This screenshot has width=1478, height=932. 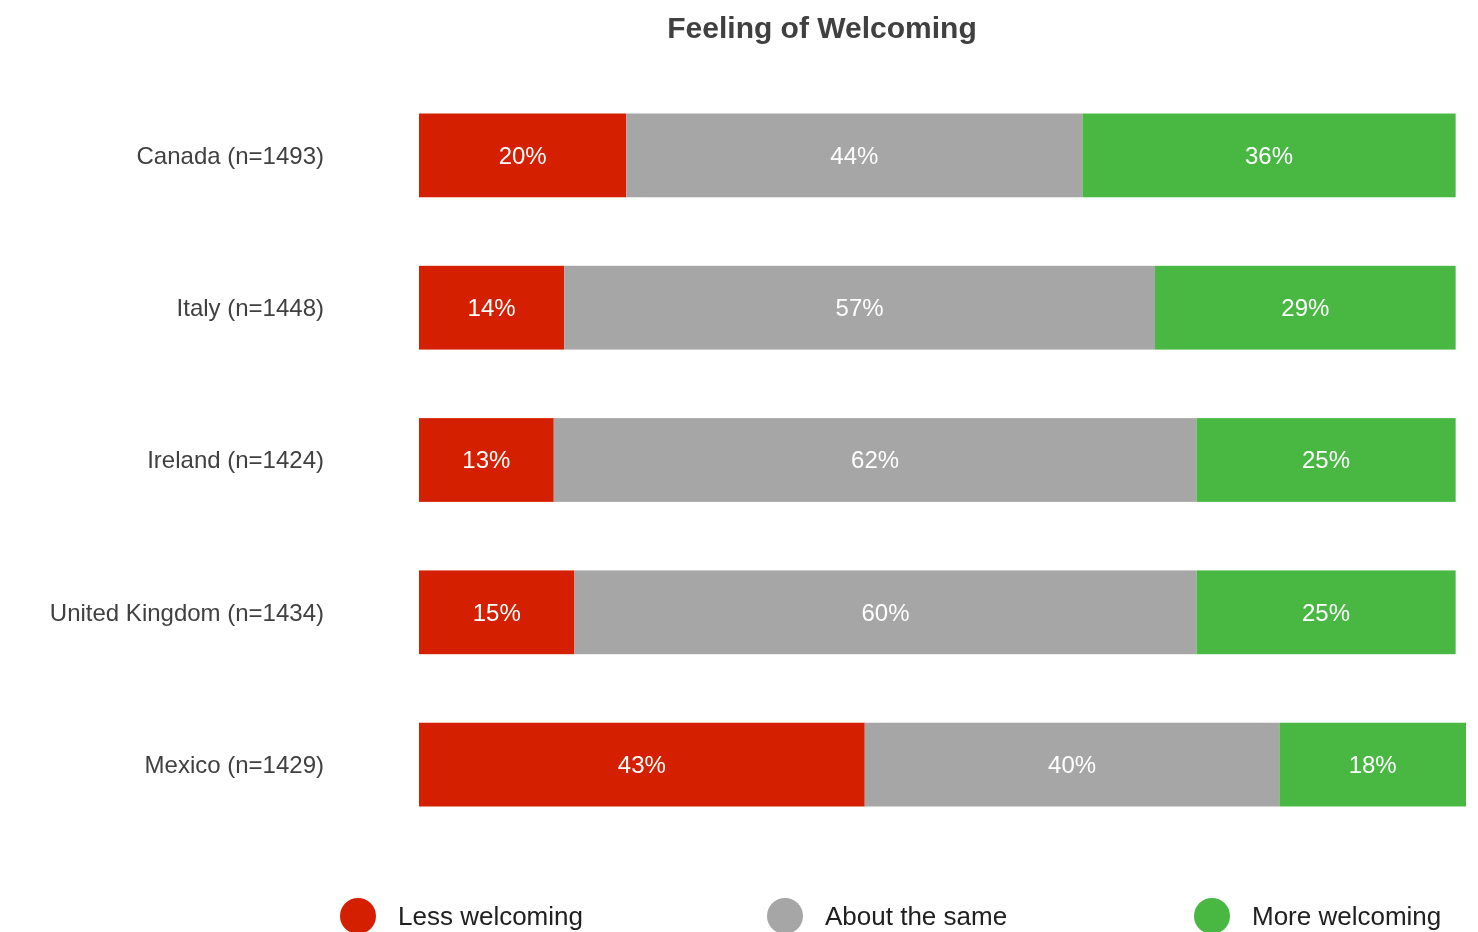 I want to click on legend-label: More welcoming, so click(x=1347, y=916).